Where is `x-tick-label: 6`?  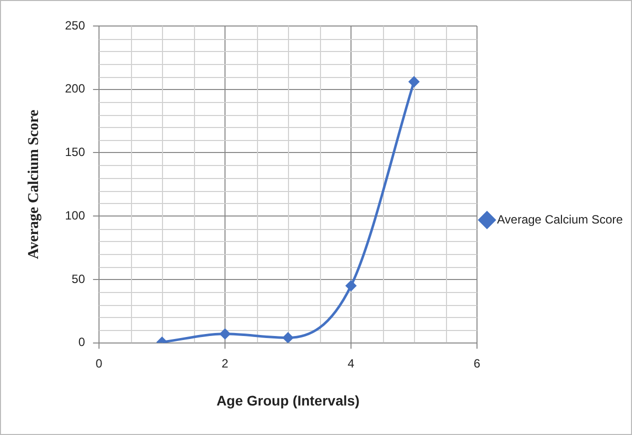 x-tick-label: 6 is located at coordinates (477, 363).